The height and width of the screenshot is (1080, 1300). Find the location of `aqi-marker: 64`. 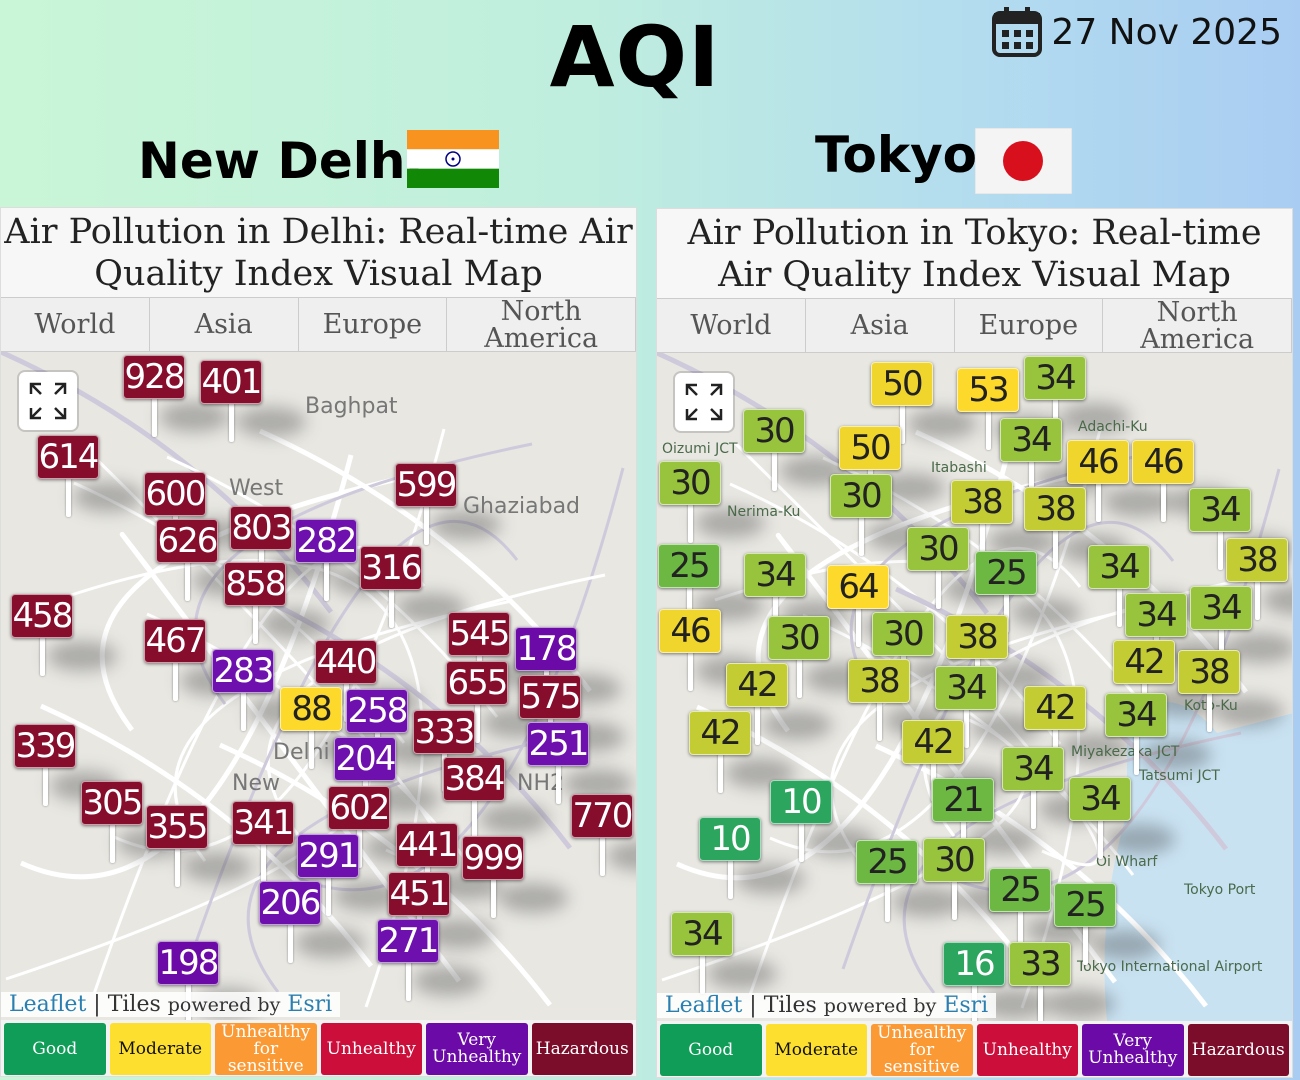

aqi-marker: 64 is located at coordinates (858, 587).